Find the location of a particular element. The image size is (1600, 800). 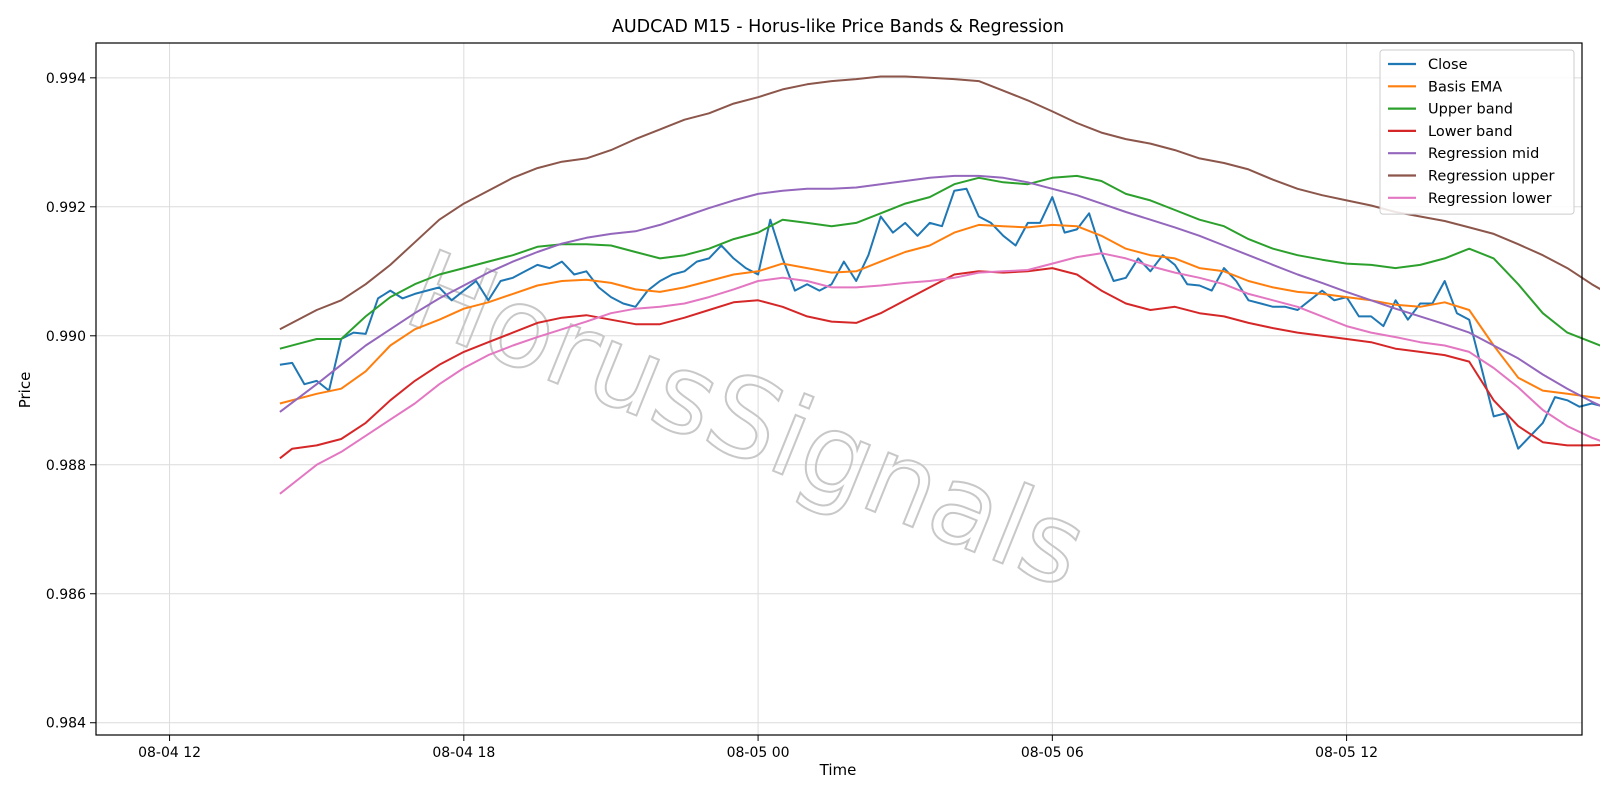

y-tick-label: 0.984 is located at coordinates (66, 724).